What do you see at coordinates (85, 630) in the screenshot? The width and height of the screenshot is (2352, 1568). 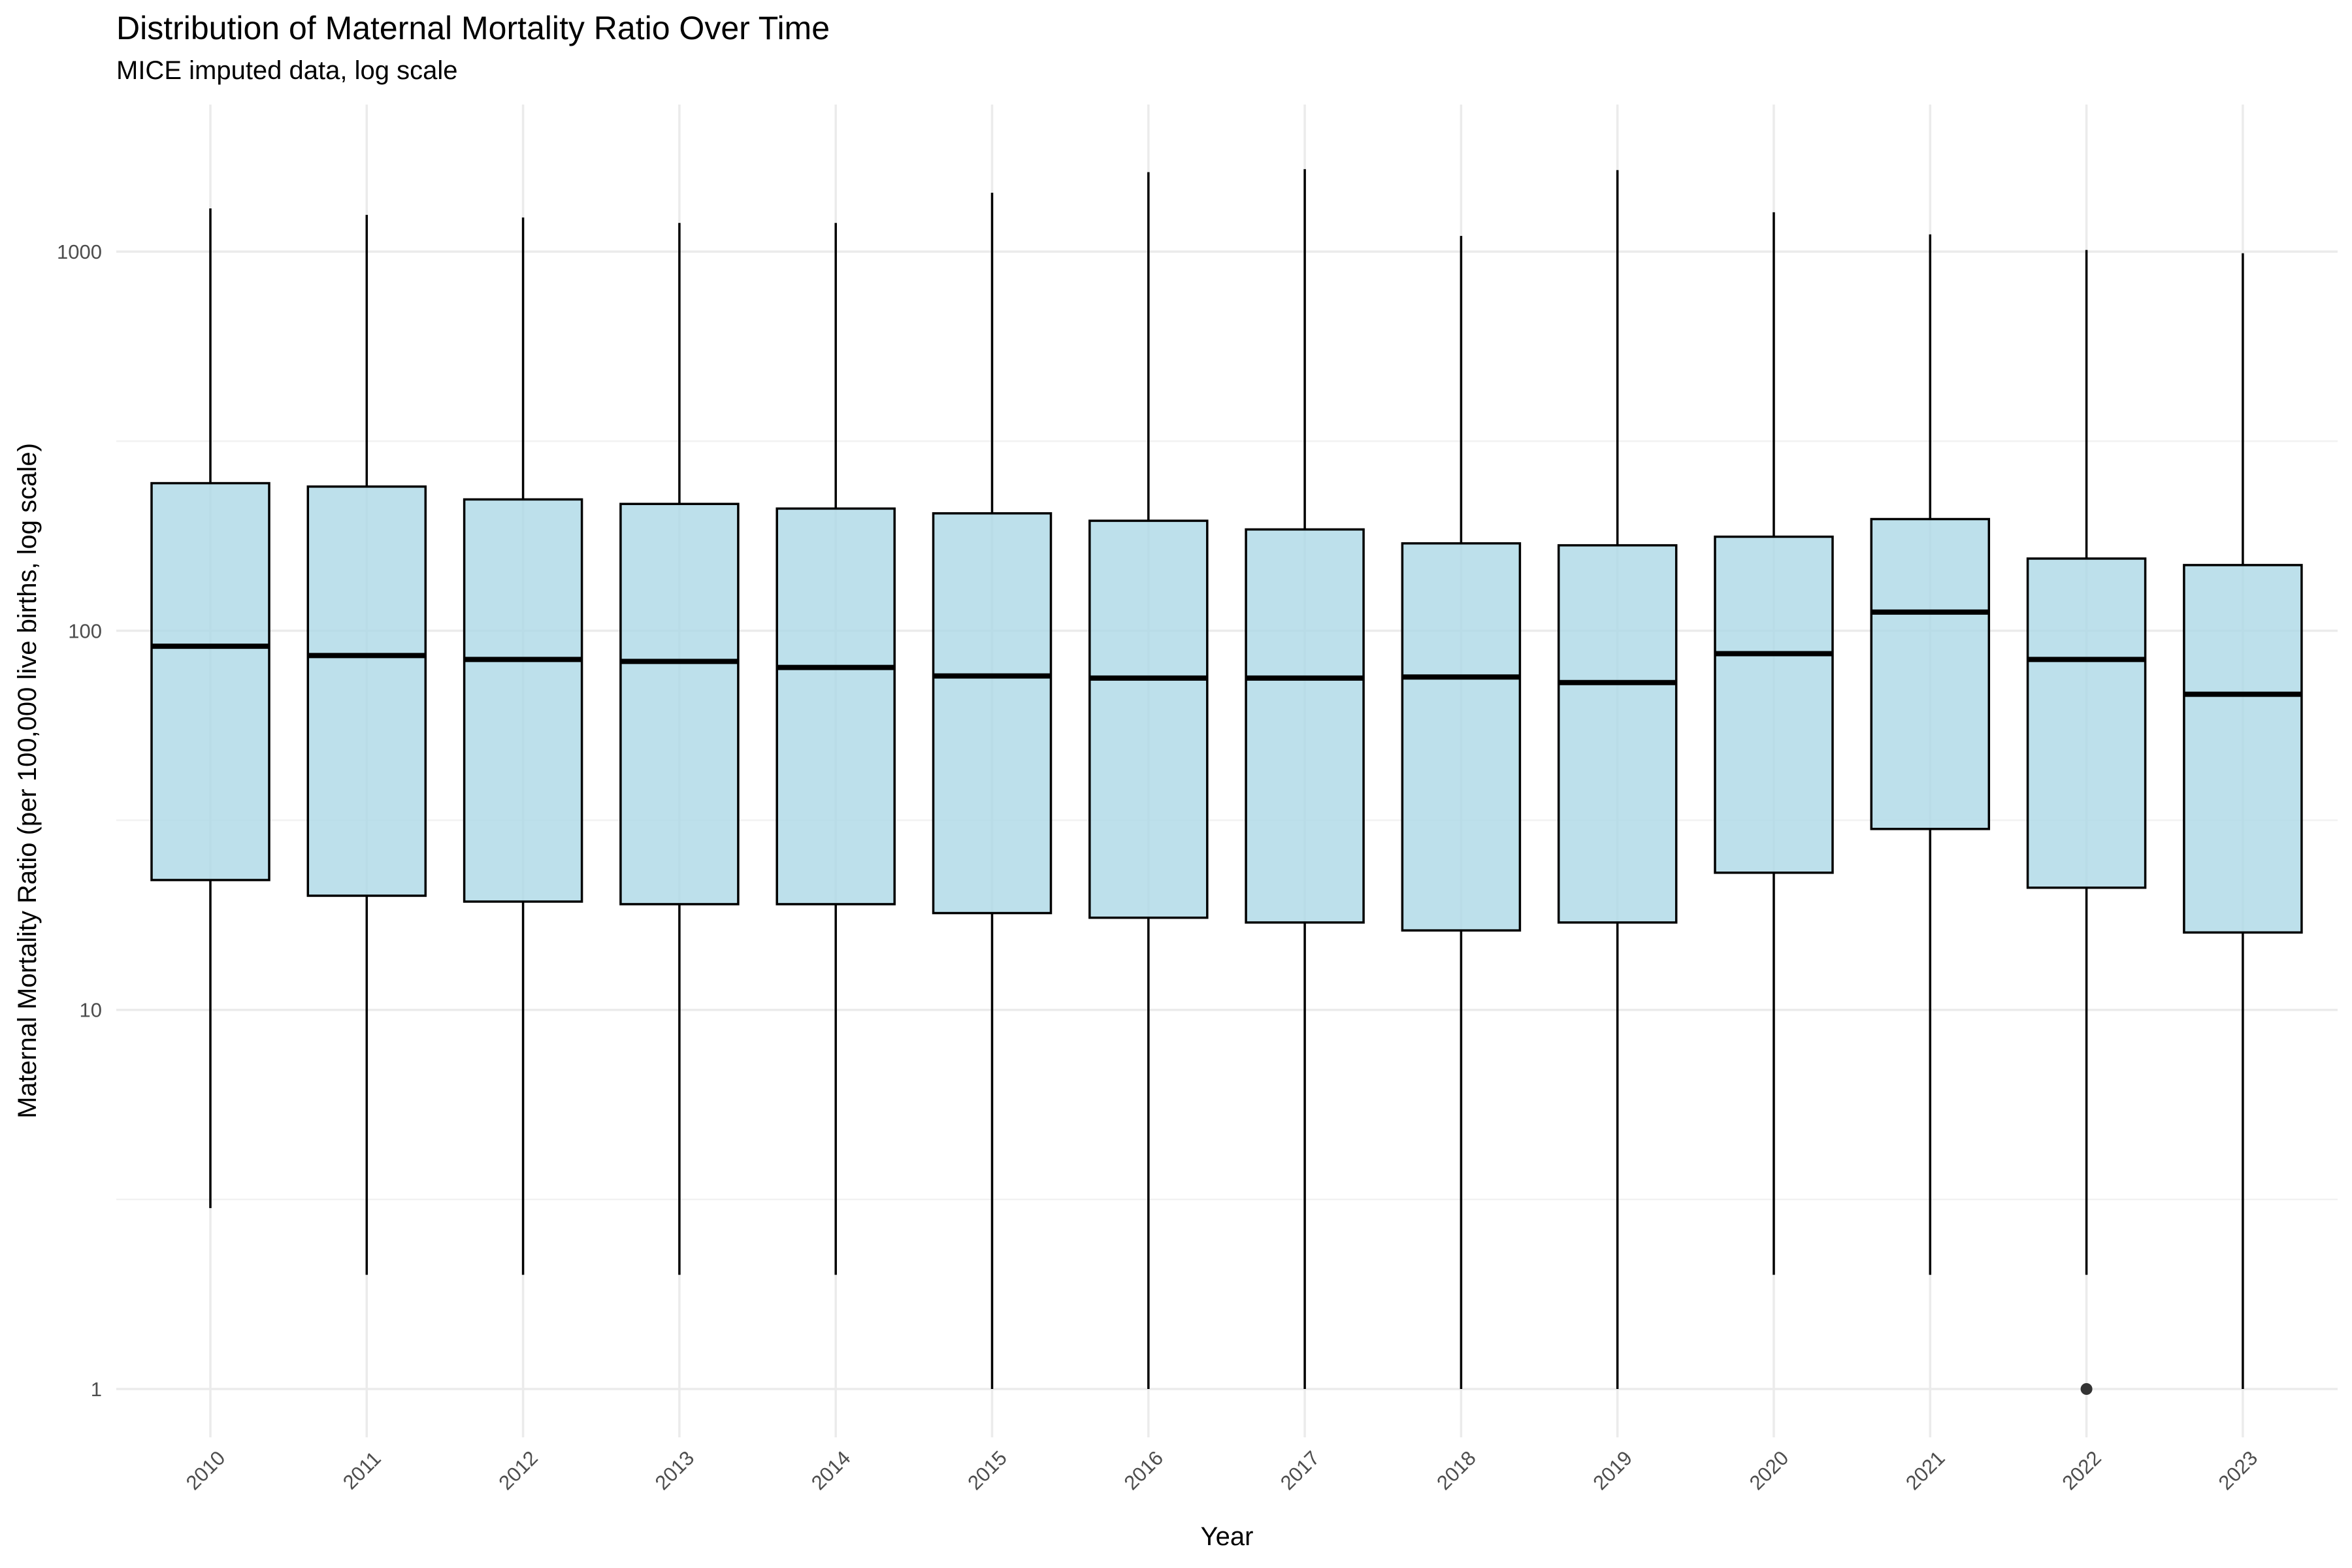 I see `y-tick-label: 100` at bounding box center [85, 630].